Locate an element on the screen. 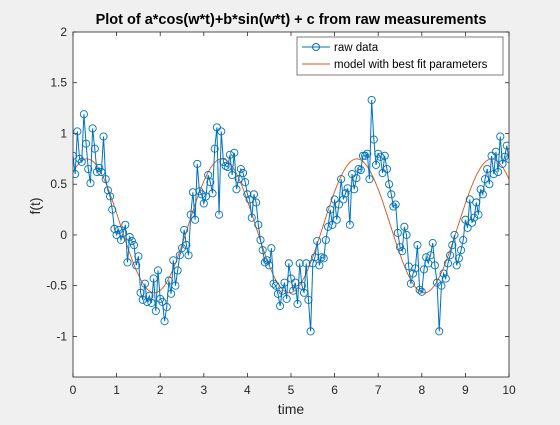 This screenshot has height=425, width=560. x-tick-label: 5 is located at coordinates (291, 390).